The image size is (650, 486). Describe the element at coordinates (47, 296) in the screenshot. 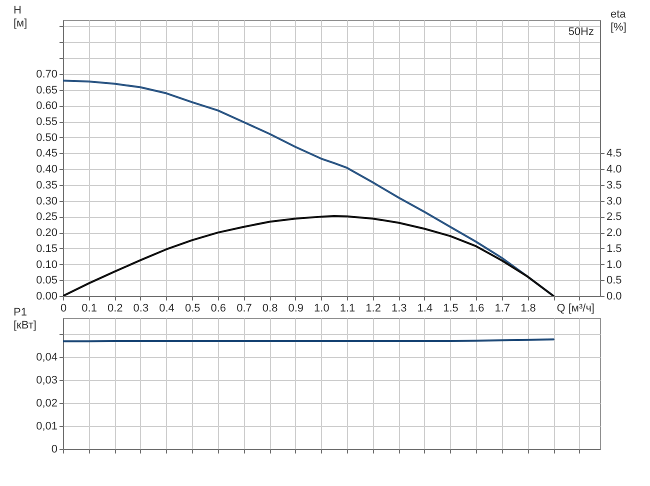

I see `y-tick-label: 0.00` at that location.